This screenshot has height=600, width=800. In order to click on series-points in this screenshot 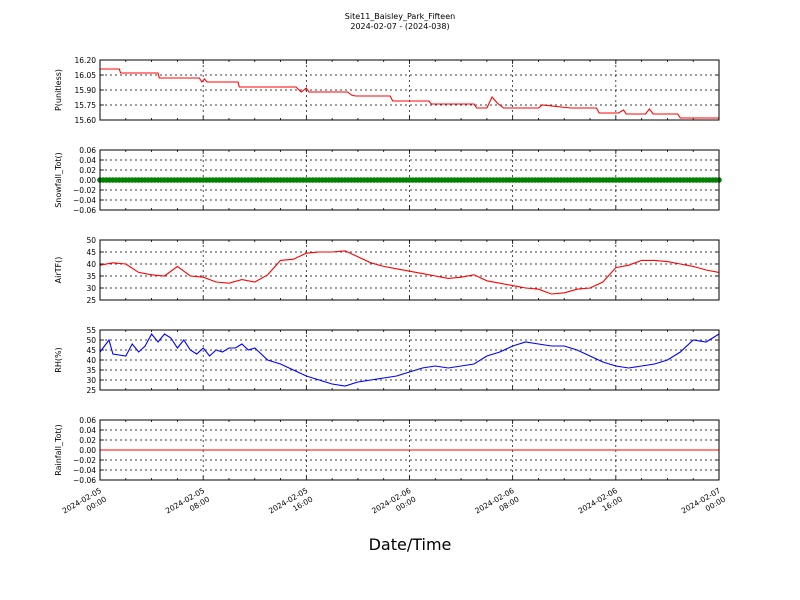, I will do `click(409, 180)`.